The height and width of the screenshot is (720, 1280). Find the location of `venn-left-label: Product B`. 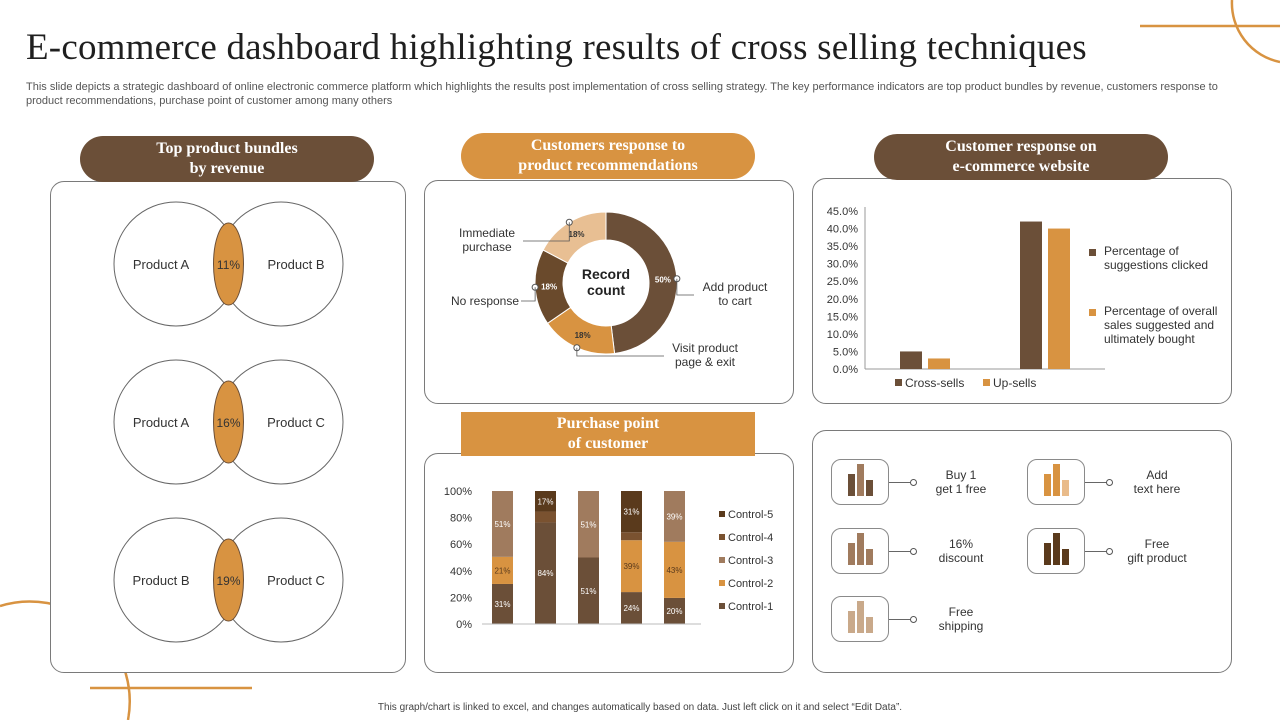

venn-left-label: Product B is located at coordinates (160, 580).